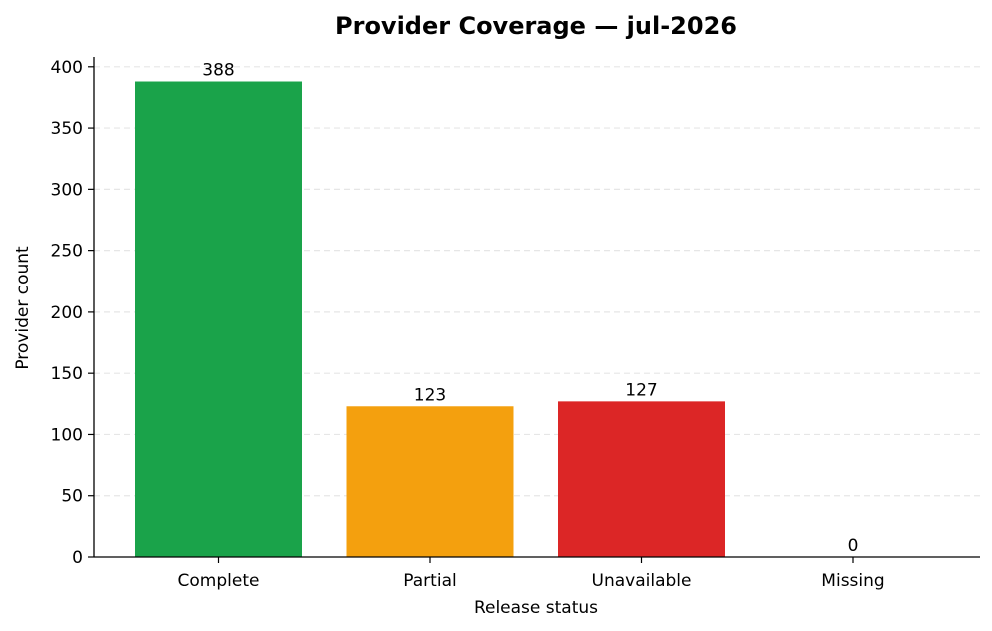  What do you see at coordinates (77, 558) in the screenshot?
I see `y-tick-label: 0` at bounding box center [77, 558].